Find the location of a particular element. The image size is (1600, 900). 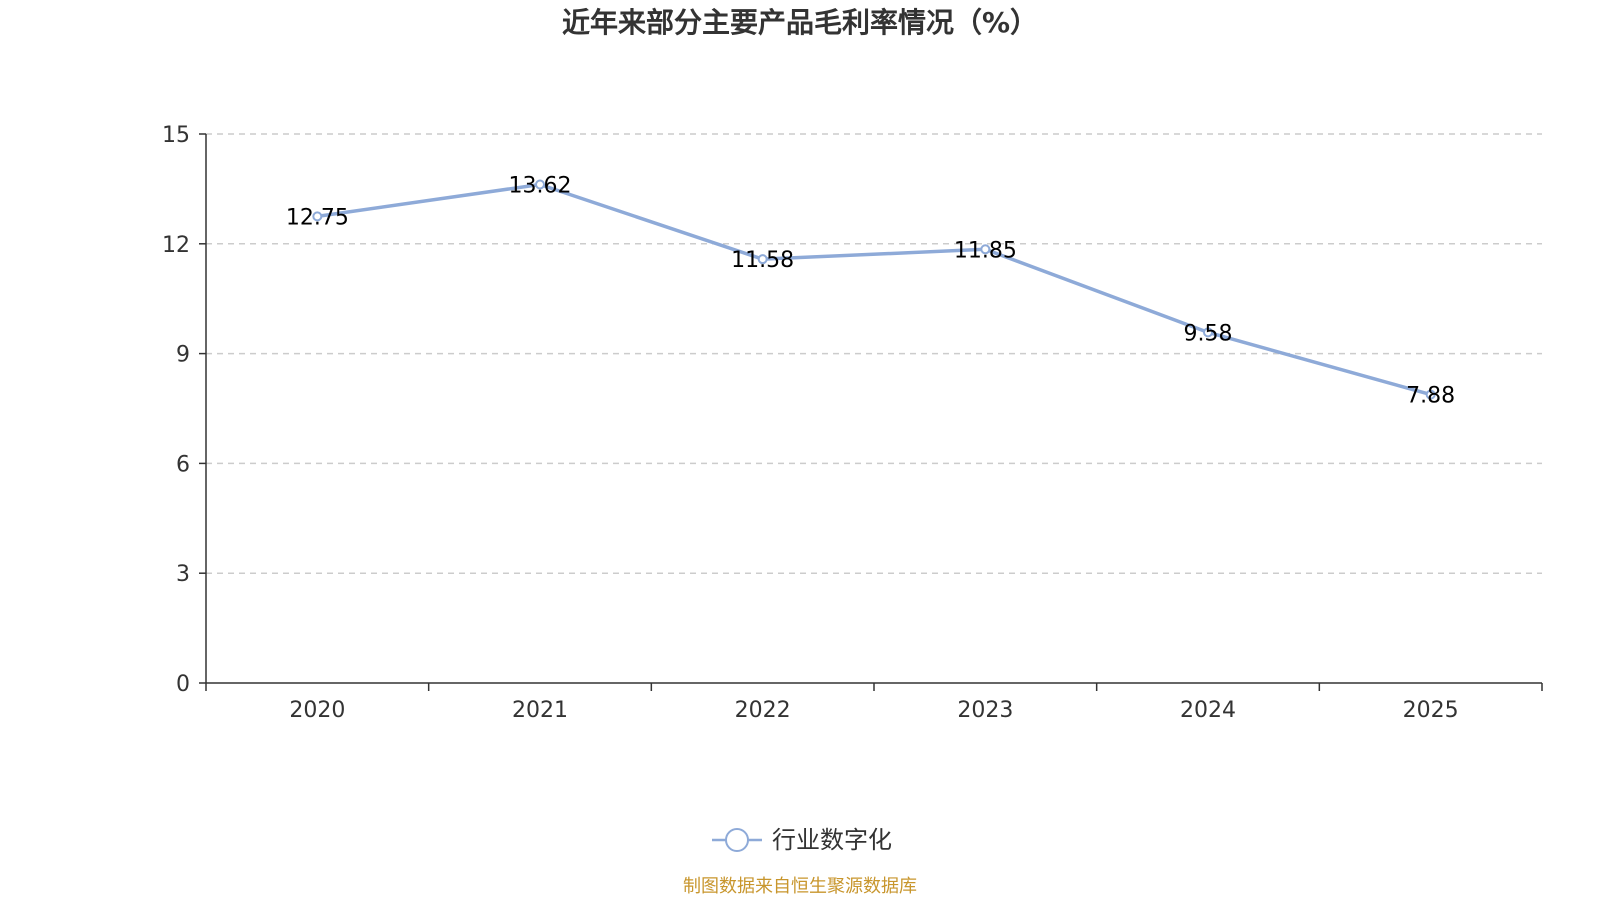

y-tick-label: 0 is located at coordinates (183, 684).